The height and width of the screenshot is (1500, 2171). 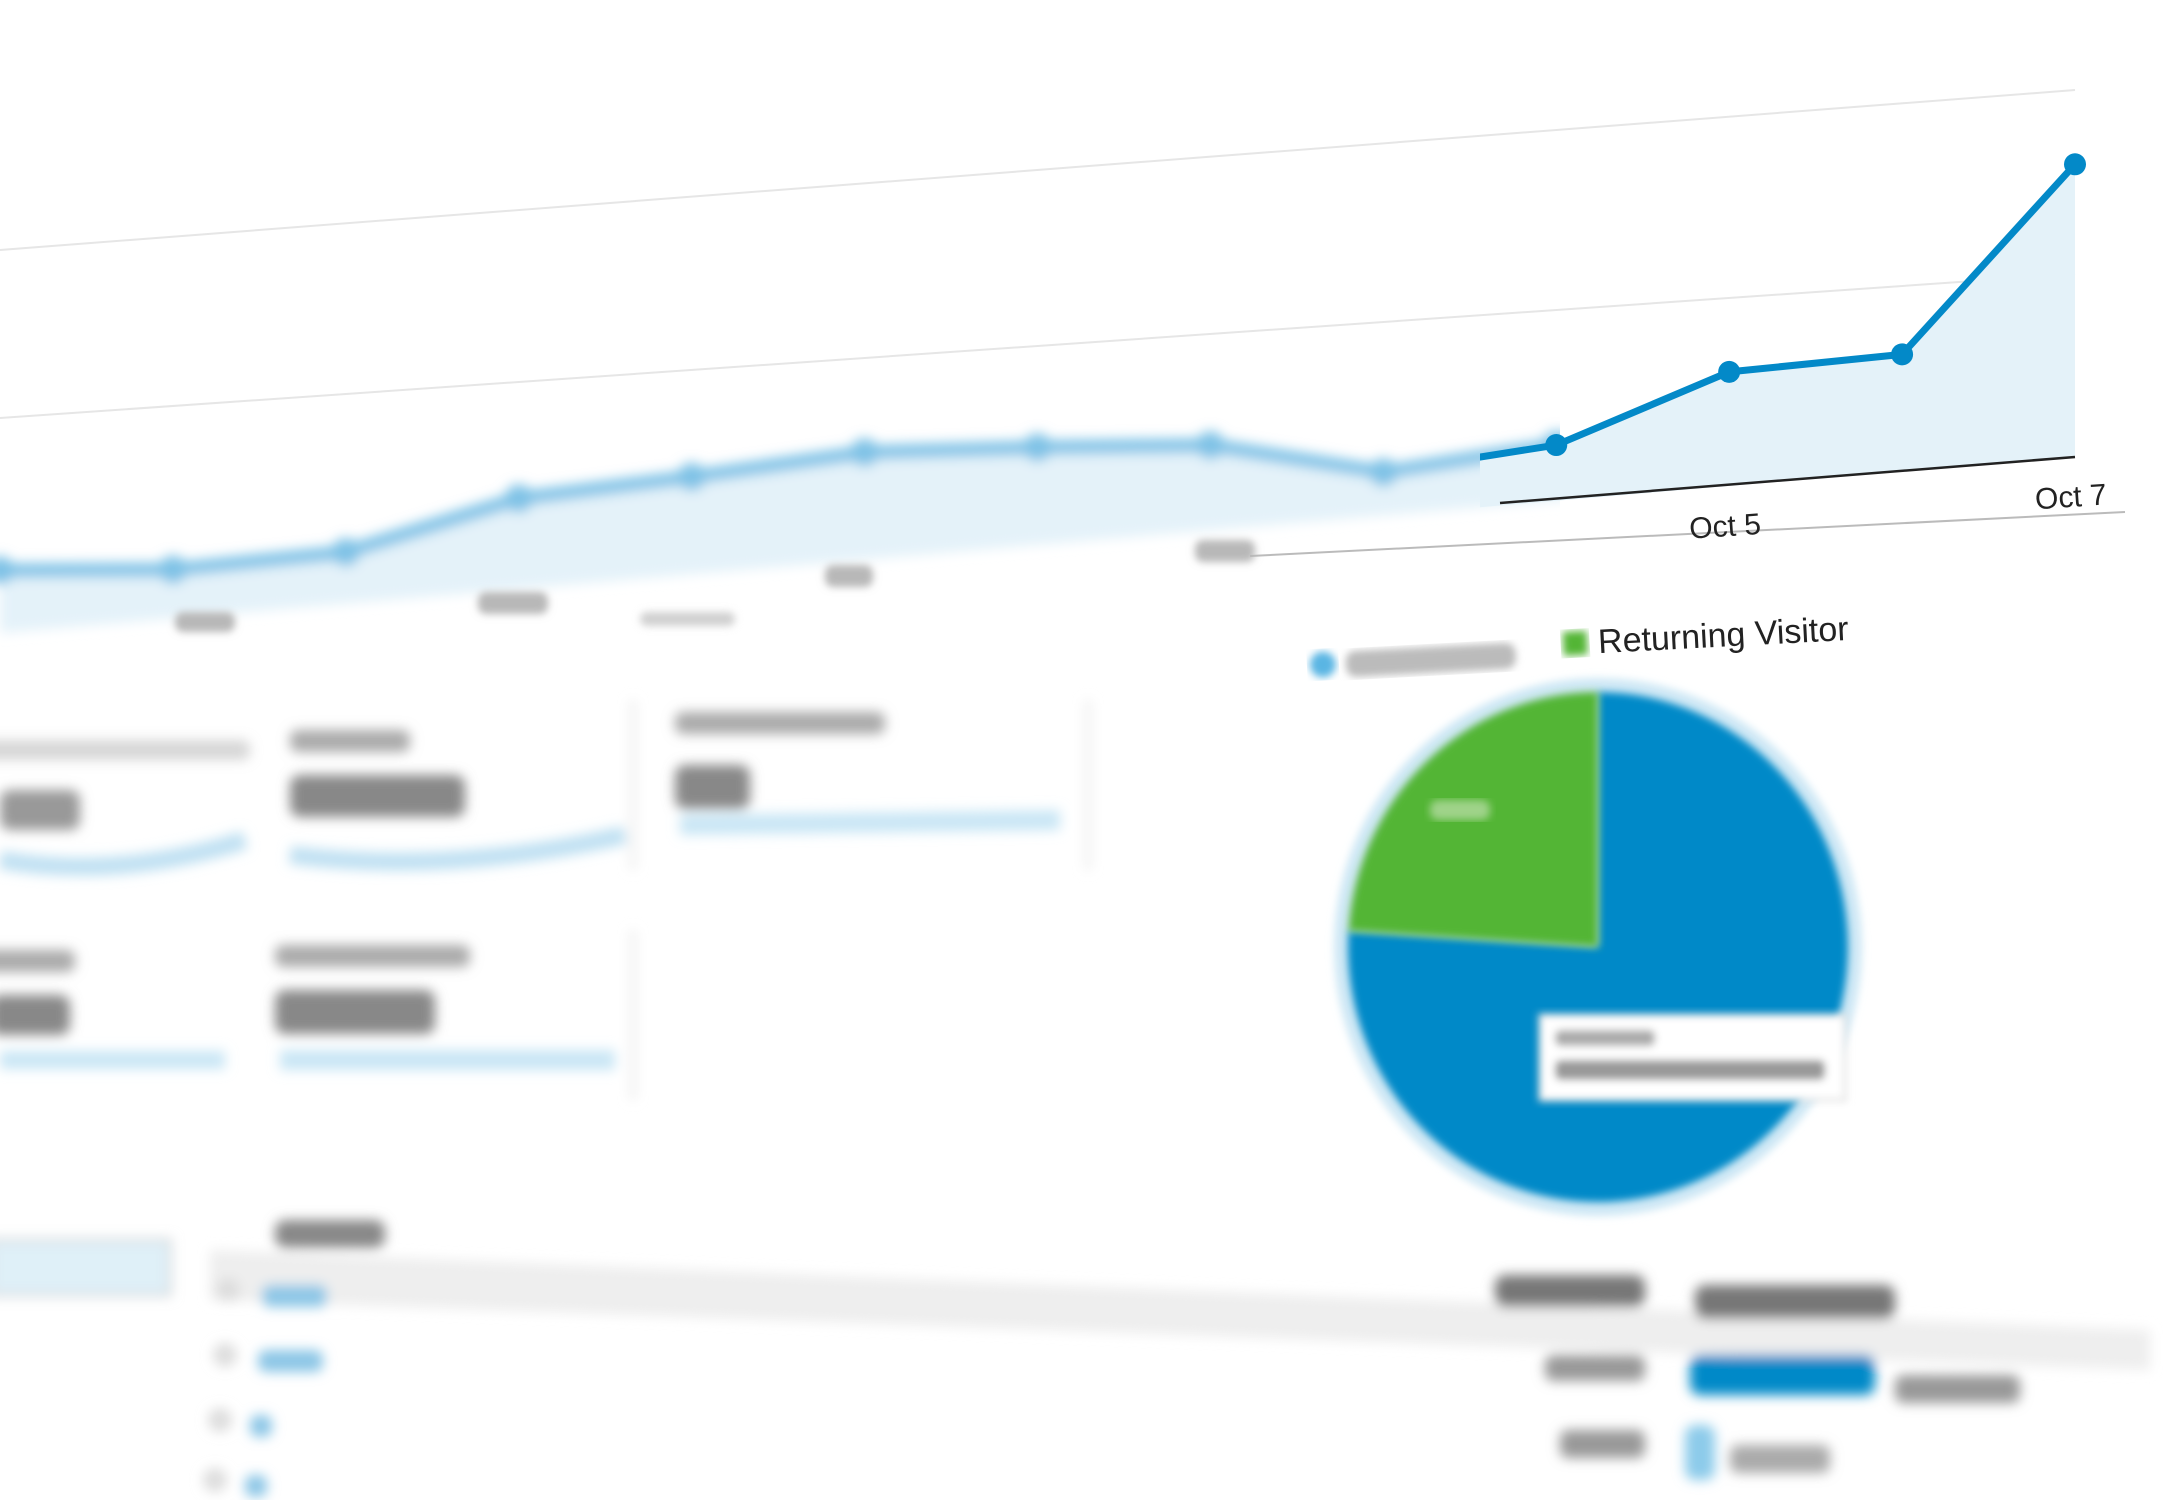 I want to click on metric-cards, so click(x=545, y=900).